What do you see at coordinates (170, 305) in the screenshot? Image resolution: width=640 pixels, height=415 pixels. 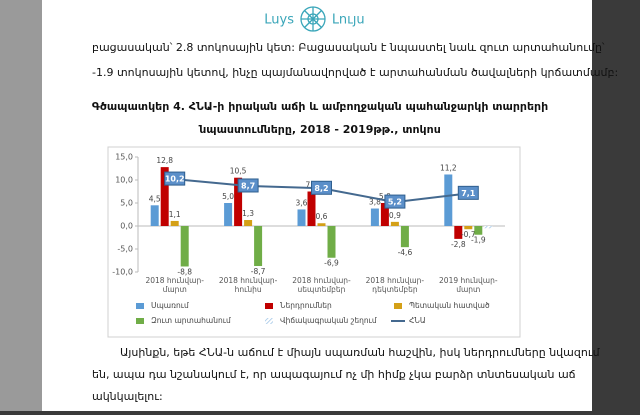 I see `legend-label: Սպառում` at bounding box center [170, 305].